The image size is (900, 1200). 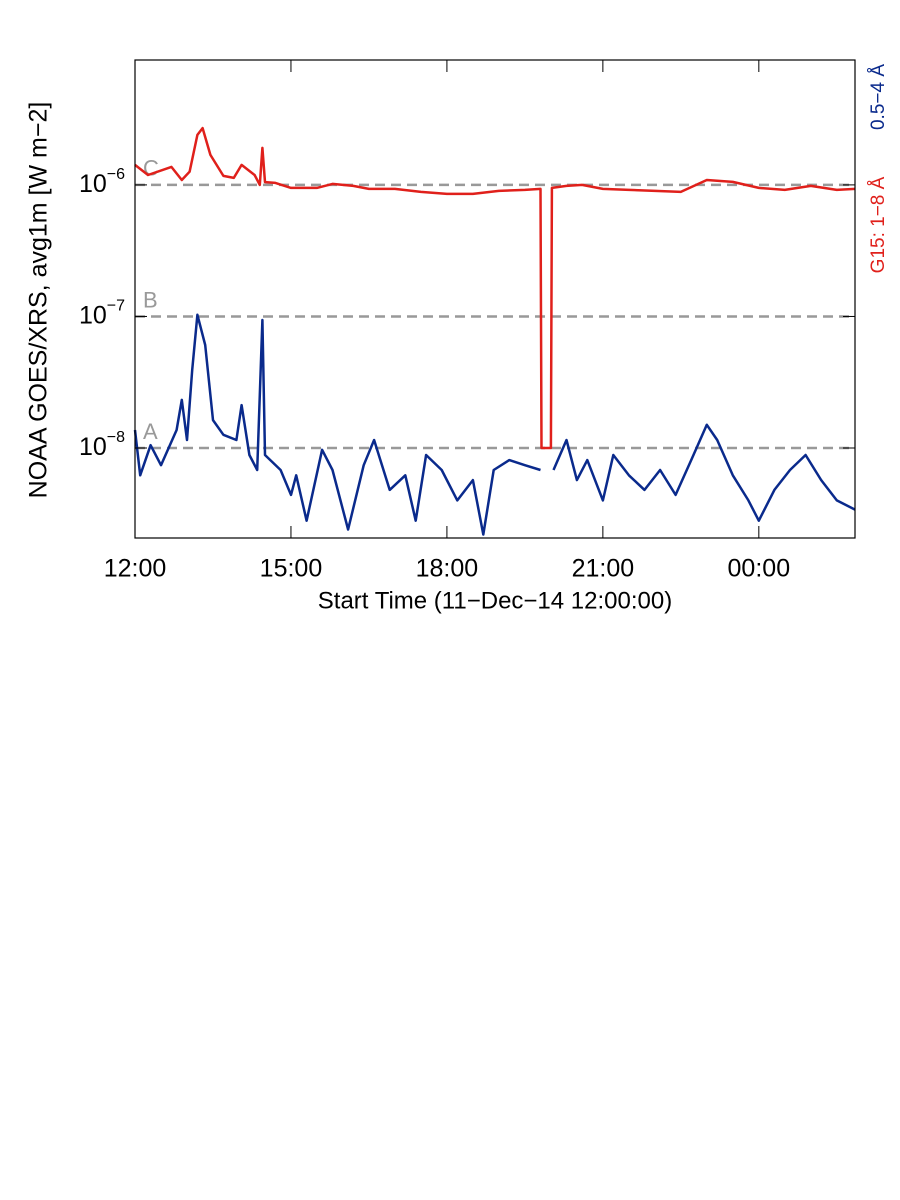 I want to click on series-line, so click(x=494, y=424).